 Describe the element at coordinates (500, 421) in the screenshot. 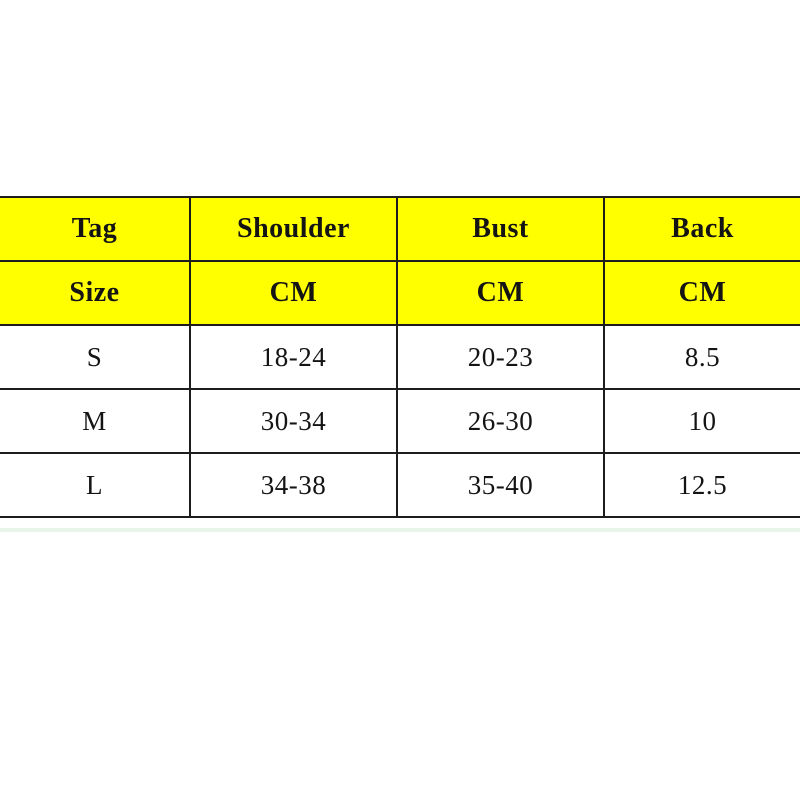

I see `data-cell-bust: 26-30` at that location.